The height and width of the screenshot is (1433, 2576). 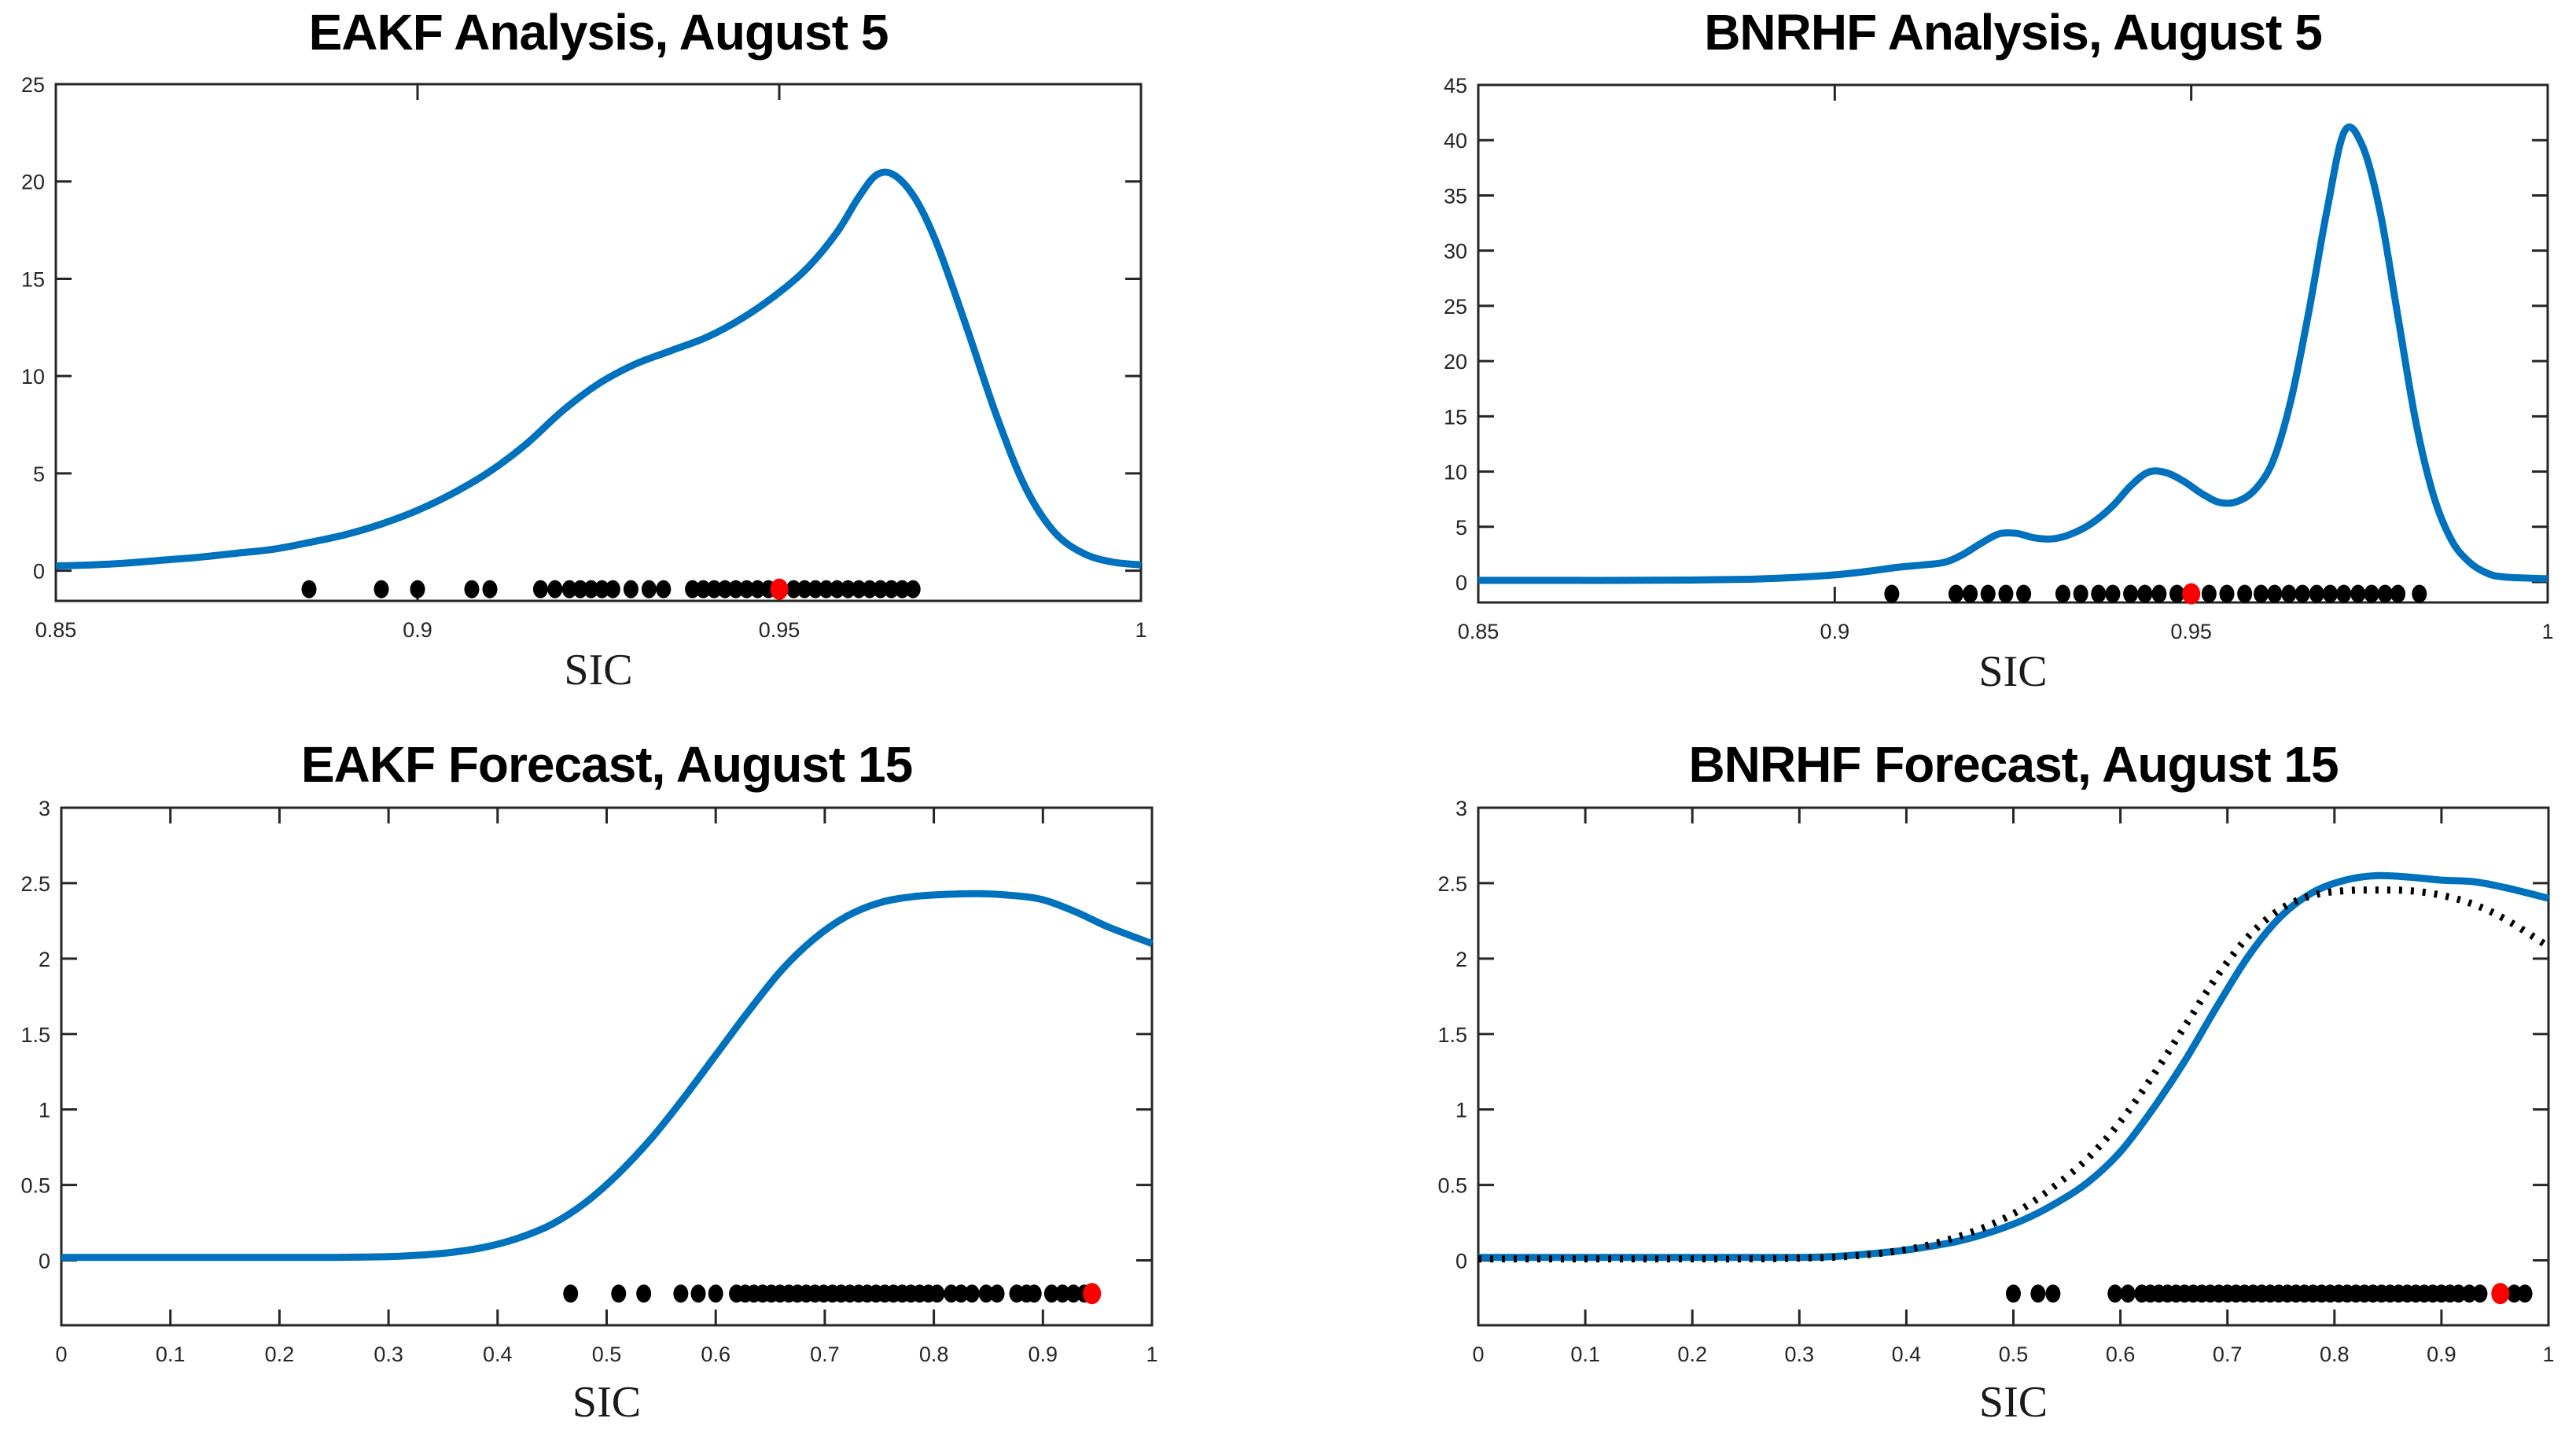 What do you see at coordinates (1455, 417) in the screenshot?
I see `svg-text: 15` at bounding box center [1455, 417].